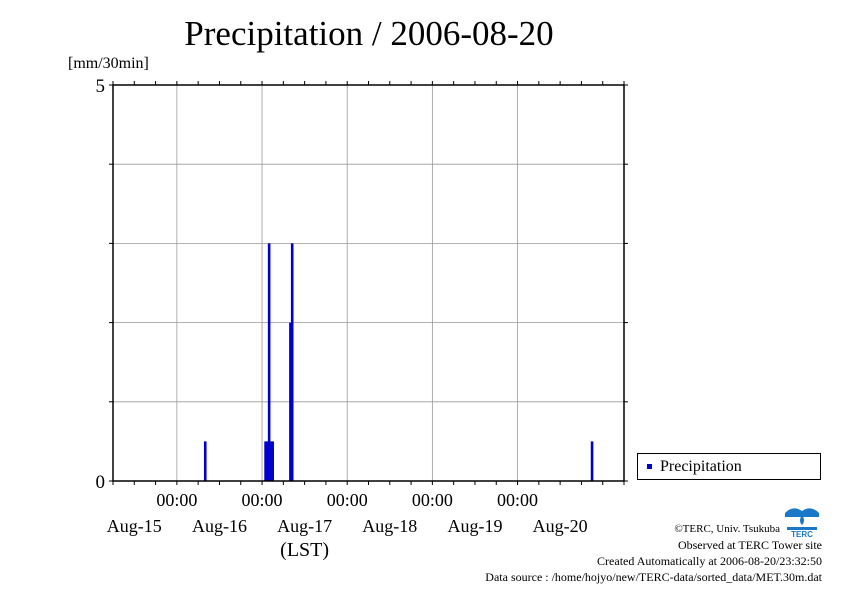 Image resolution: width=842 pixels, height=595 pixels. I want to click on x-date-label: Aug-17, so click(304, 526).